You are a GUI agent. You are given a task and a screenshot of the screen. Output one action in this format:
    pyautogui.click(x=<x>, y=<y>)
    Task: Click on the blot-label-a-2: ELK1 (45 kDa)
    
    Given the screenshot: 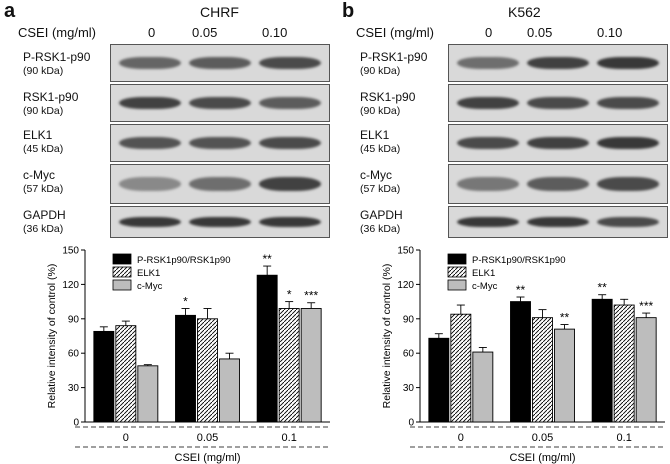 What is the action you would take?
    pyautogui.click(x=43, y=142)
    